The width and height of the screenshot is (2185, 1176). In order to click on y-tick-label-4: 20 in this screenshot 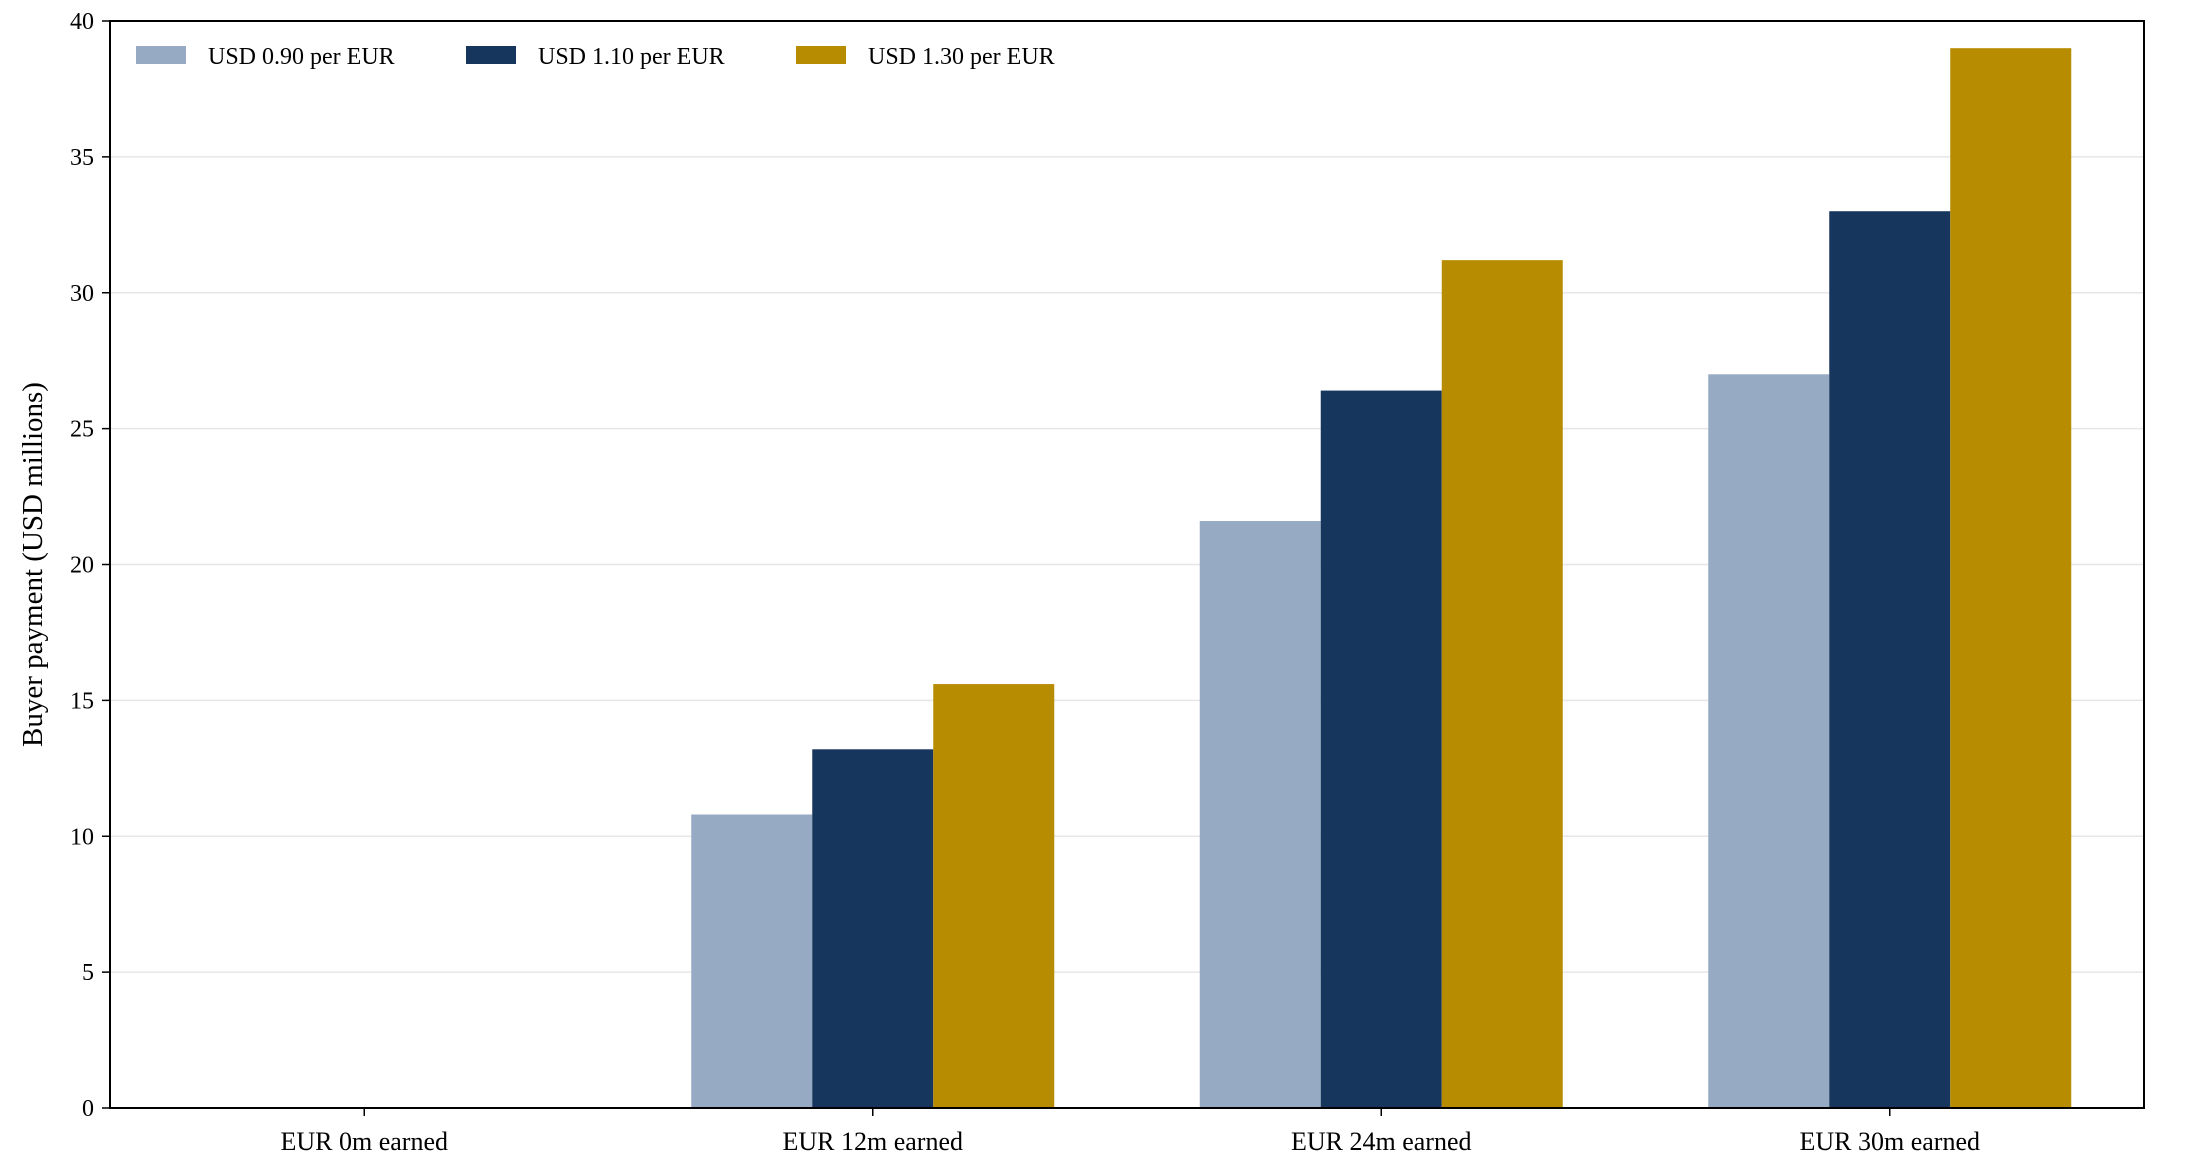, I will do `click(82, 566)`.